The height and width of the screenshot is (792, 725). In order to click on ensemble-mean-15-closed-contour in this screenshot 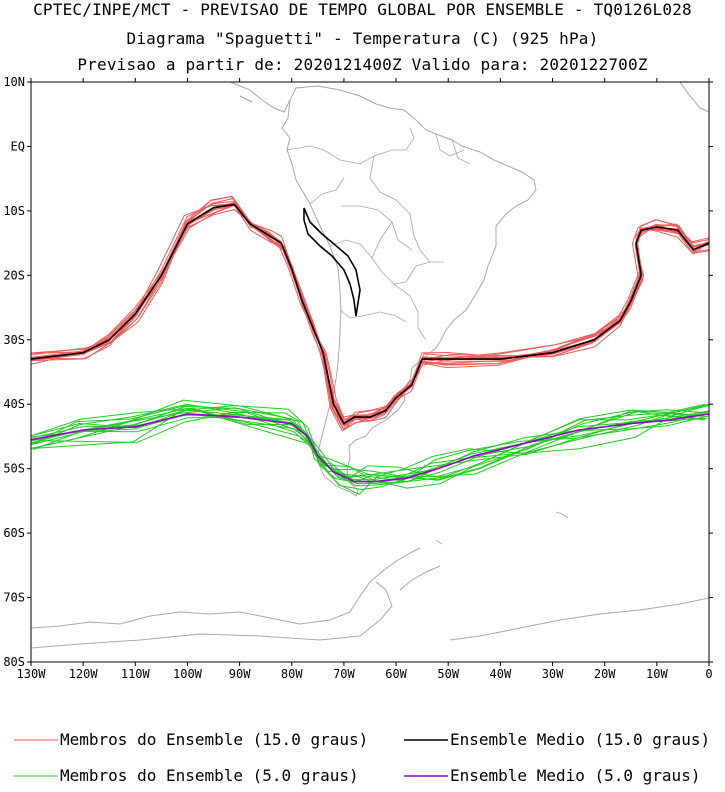, I will do `click(332, 262)`.